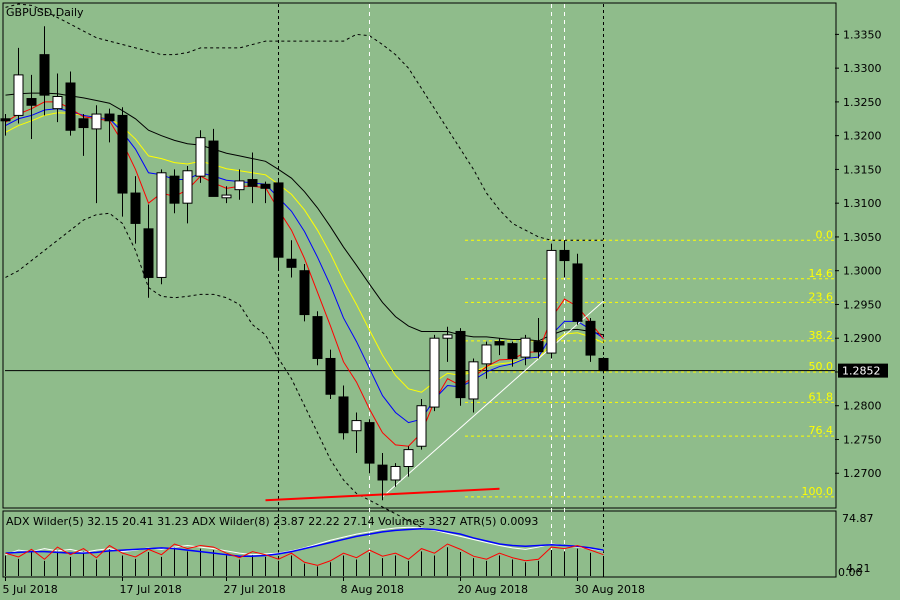 This screenshot has width=900, height=600. I want to click on indicator-layer, so click(304, 551).